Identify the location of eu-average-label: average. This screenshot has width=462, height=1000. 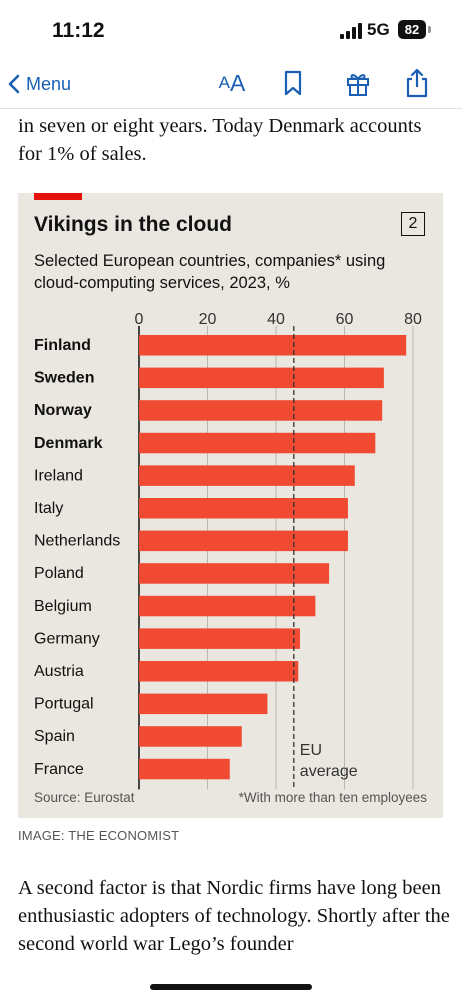
(329, 771).